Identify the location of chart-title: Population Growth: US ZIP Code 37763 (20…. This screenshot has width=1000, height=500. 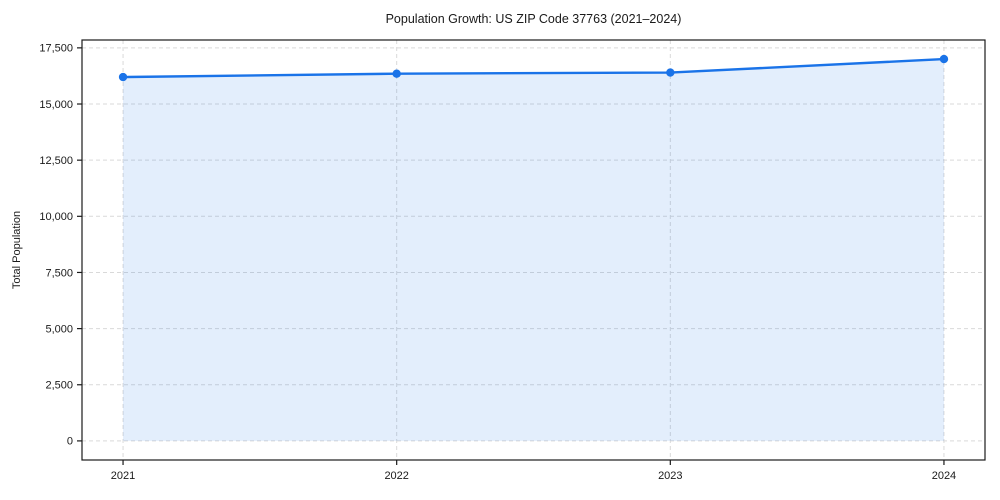
(533, 19).